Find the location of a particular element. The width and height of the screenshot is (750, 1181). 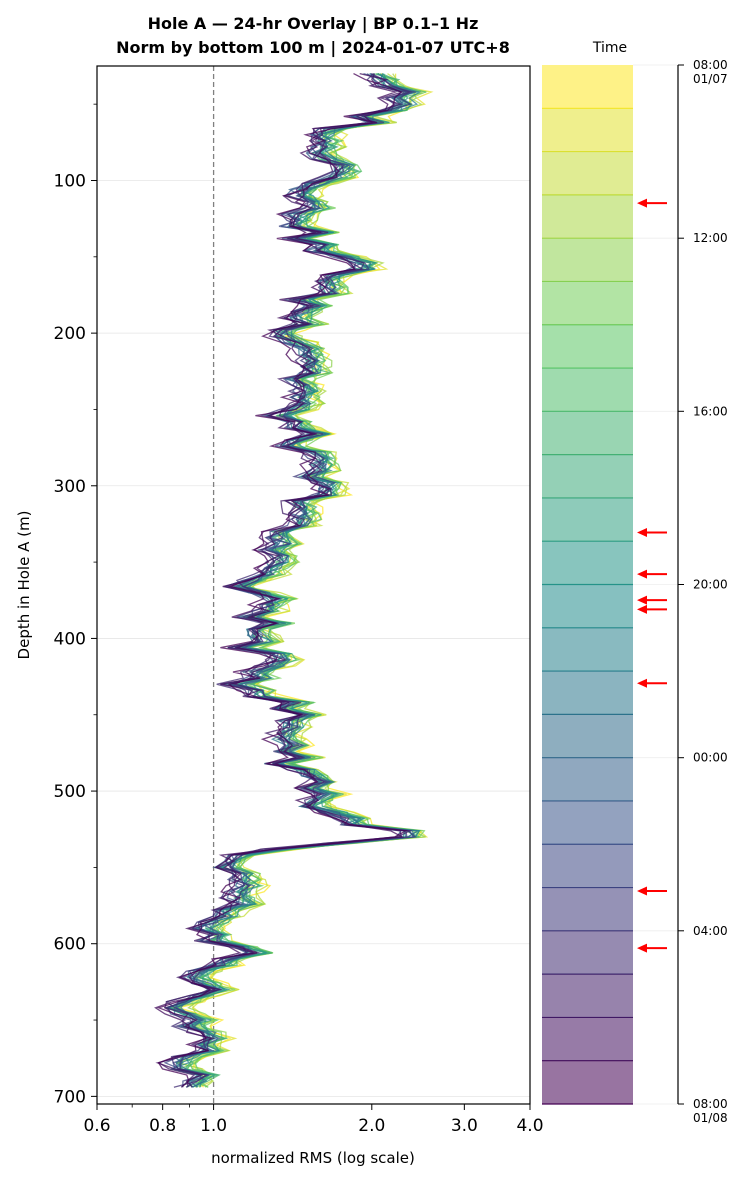

y-axis-ticks: 100 200 300 400 500 600 700 is located at coordinates (75, 605).